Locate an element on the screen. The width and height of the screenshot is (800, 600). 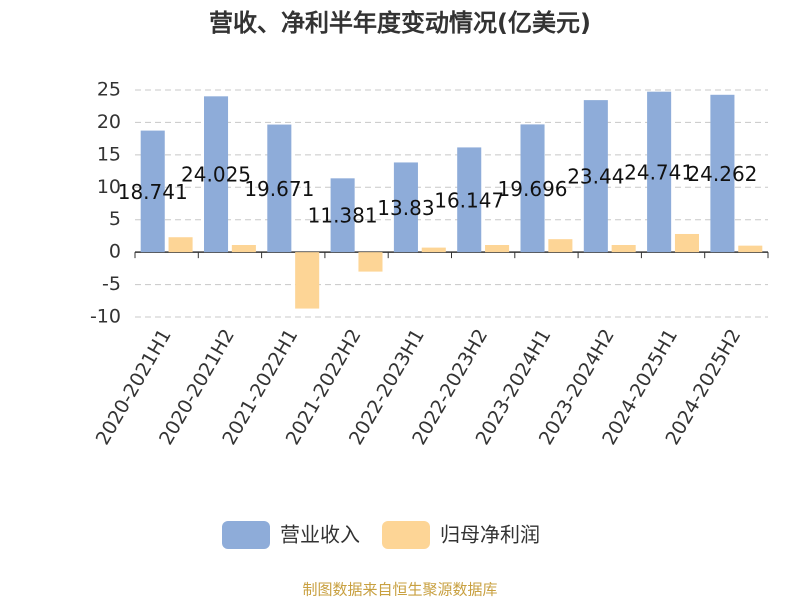
y-tick-label: 10 is located at coordinates (109, 187).